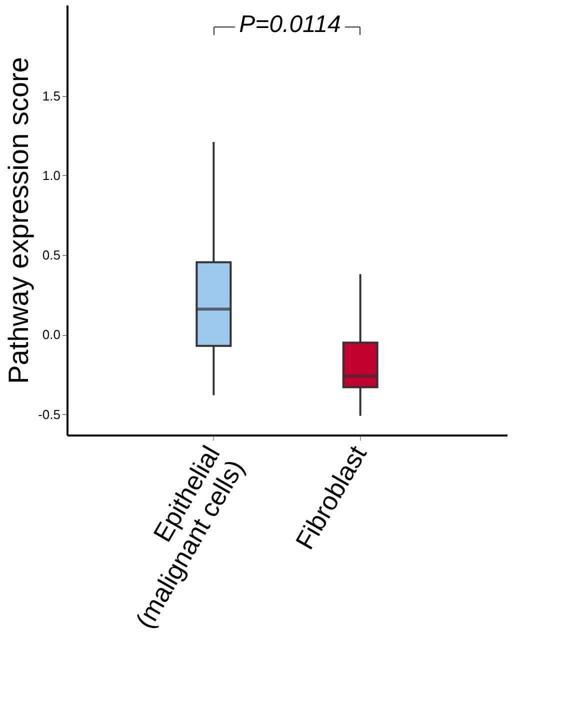  I want to click on y-tick-label: -0.5, so click(49, 414).